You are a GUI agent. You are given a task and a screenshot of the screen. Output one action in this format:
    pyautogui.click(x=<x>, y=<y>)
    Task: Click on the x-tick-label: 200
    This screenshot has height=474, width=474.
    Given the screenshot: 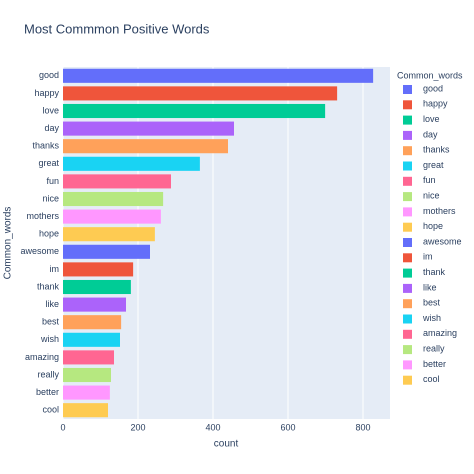 What is the action you would take?
    pyautogui.click(x=137, y=427)
    